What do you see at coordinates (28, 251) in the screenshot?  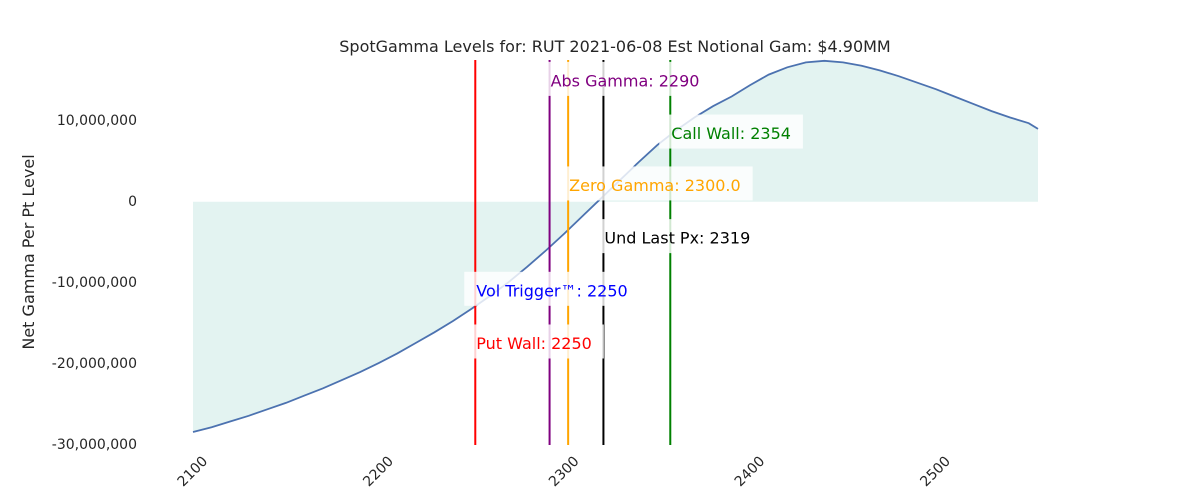 I see `y-axis-label: Net Gamma Per Pt Level` at bounding box center [28, 251].